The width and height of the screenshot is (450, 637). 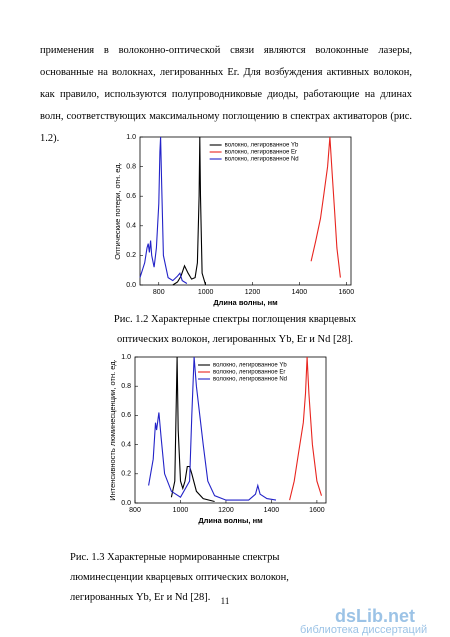 I want to click on page-number: 11, so click(x=225, y=601).